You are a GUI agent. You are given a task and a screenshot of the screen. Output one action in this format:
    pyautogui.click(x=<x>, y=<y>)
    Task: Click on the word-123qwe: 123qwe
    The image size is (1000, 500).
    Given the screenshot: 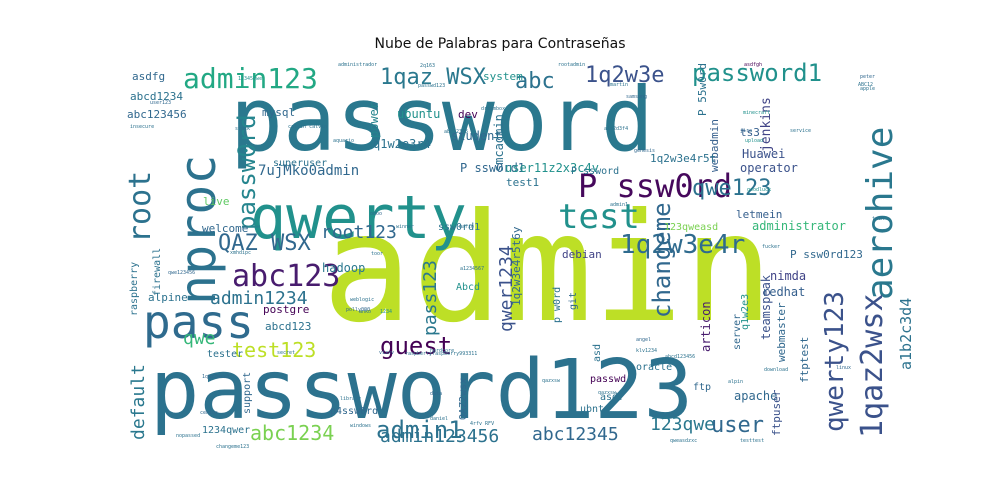 What is the action you would take?
    pyautogui.click(x=682, y=424)
    